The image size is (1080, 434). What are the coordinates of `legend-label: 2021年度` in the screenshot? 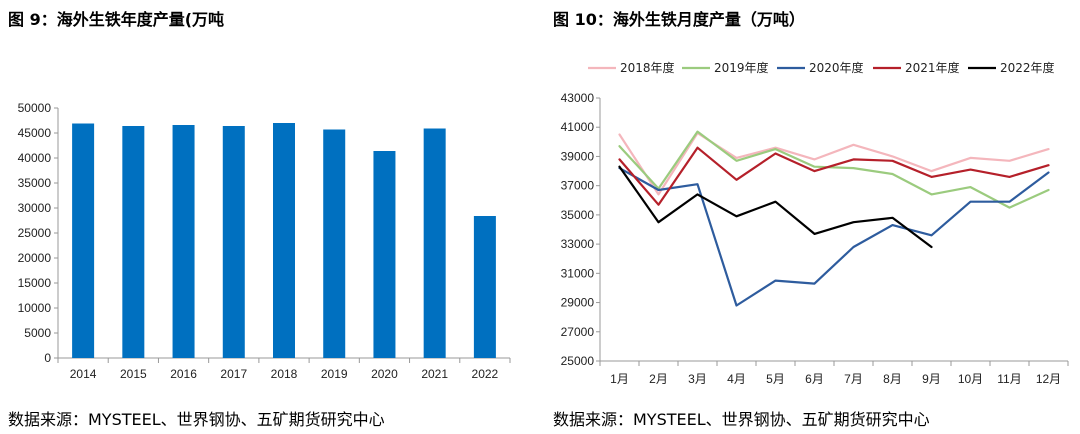 It's located at (932, 67).